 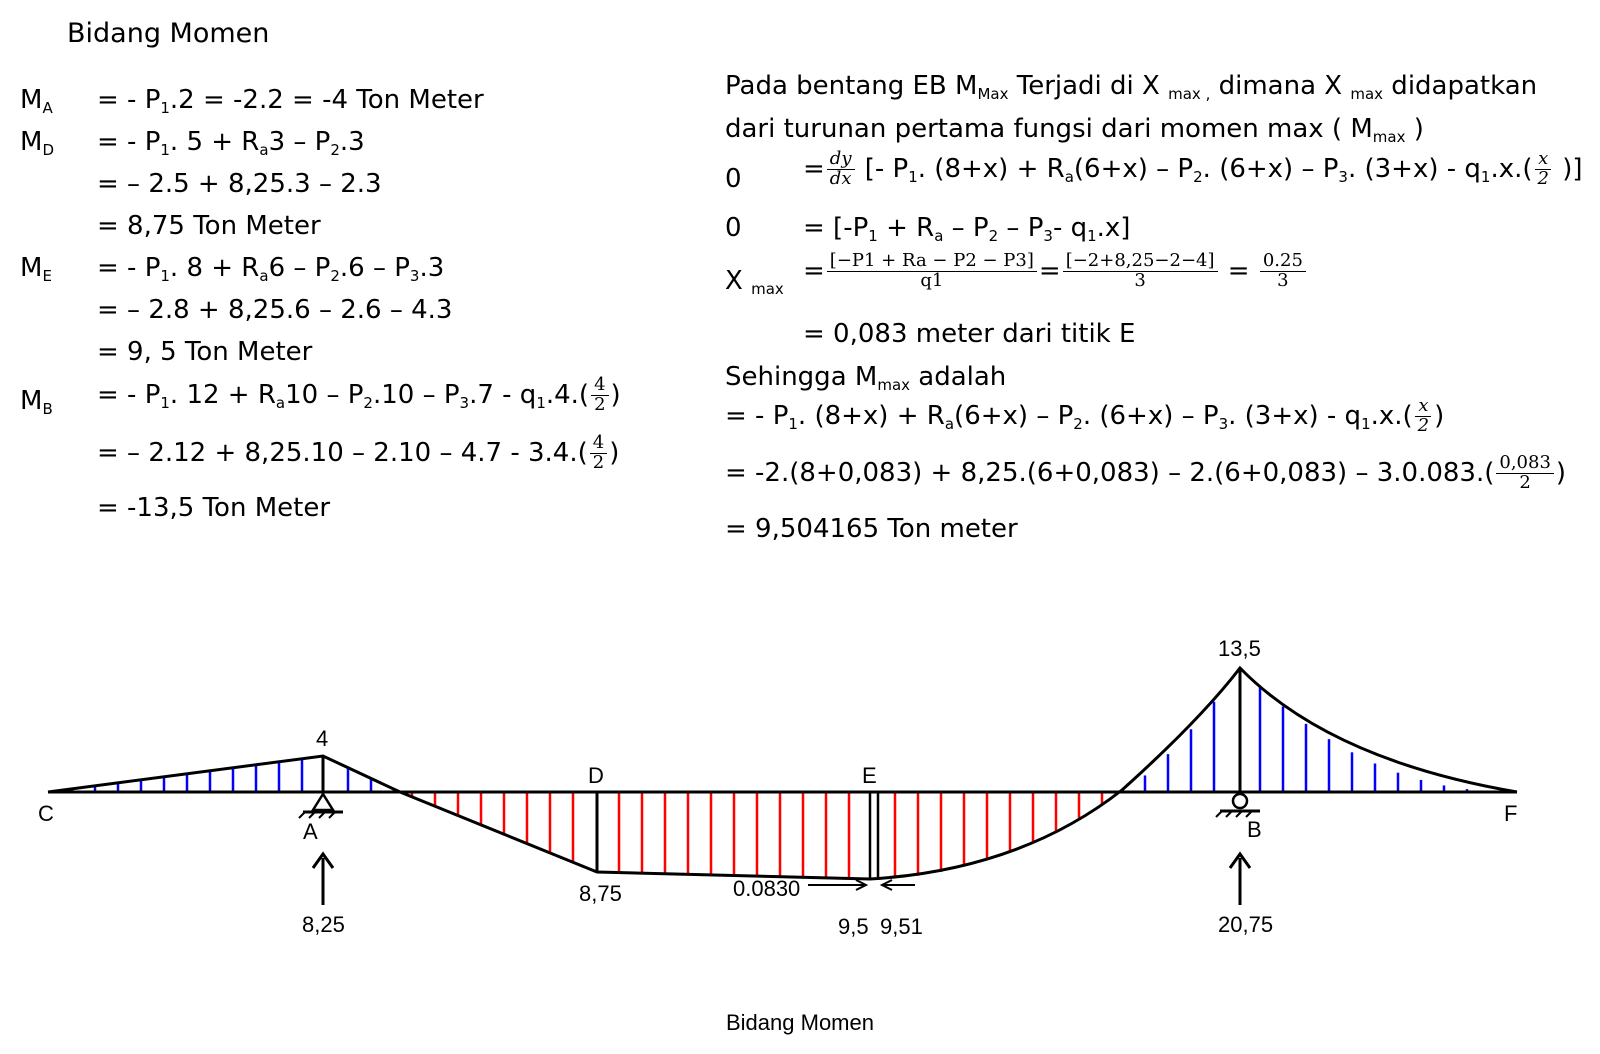 I want to click on xmax-dimension, so click(x=861, y=885).